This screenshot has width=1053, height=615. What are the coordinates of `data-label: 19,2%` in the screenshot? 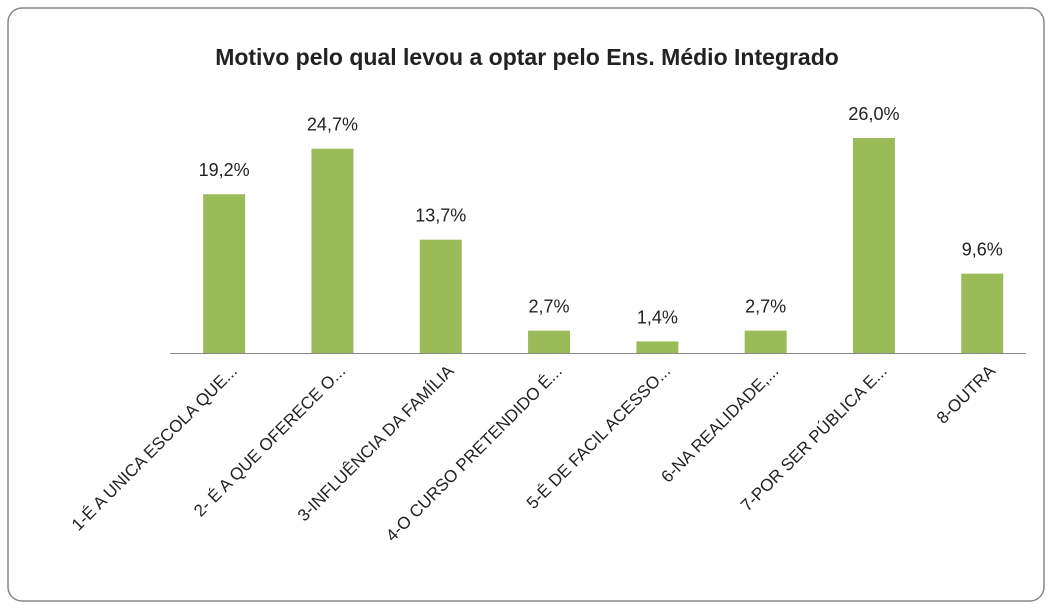 It's located at (224, 170).